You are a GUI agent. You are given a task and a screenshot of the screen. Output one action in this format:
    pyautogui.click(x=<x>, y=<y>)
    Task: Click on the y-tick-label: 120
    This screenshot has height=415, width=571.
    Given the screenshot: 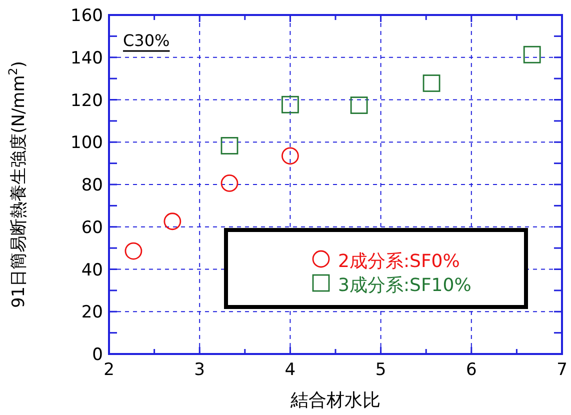 What is the action you would take?
    pyautogui.click(x=86, y=100)
    